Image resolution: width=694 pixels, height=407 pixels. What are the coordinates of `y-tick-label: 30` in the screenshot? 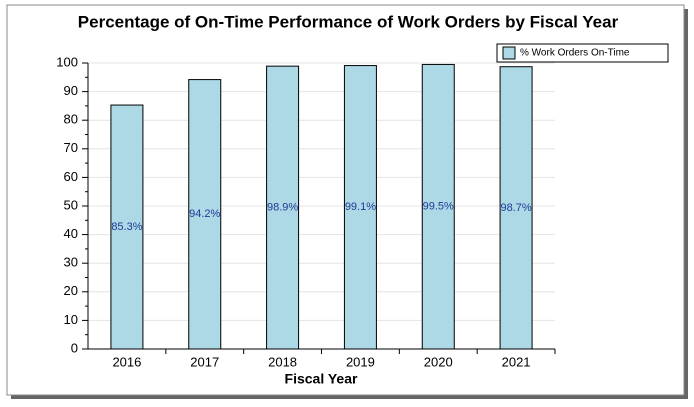 It's located at (71, 262).